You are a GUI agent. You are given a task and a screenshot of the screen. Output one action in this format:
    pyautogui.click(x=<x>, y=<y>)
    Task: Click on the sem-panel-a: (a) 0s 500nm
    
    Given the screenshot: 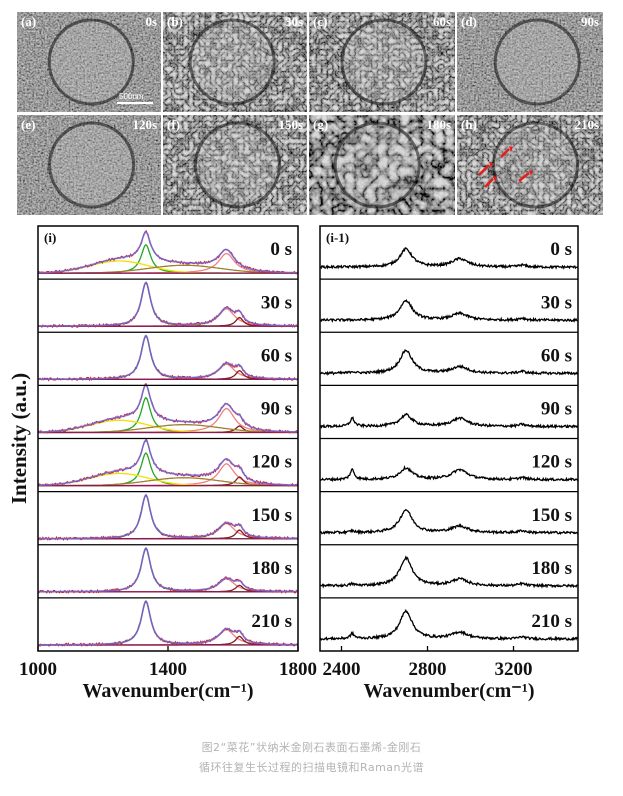 What is the action you would take?
    pyautogui.click(x=89, y=62)
    